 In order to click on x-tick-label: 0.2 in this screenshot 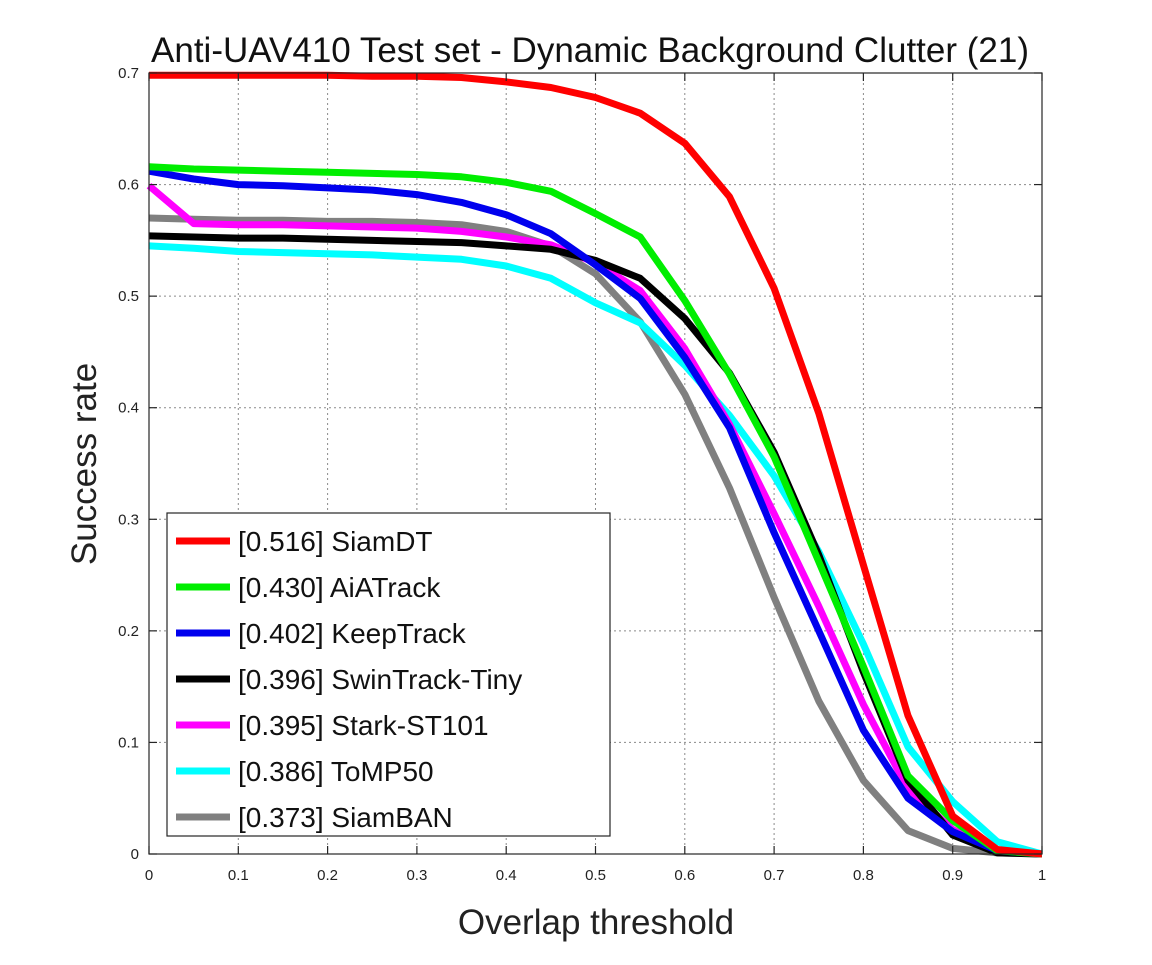, I will do `click(327, 875)`.